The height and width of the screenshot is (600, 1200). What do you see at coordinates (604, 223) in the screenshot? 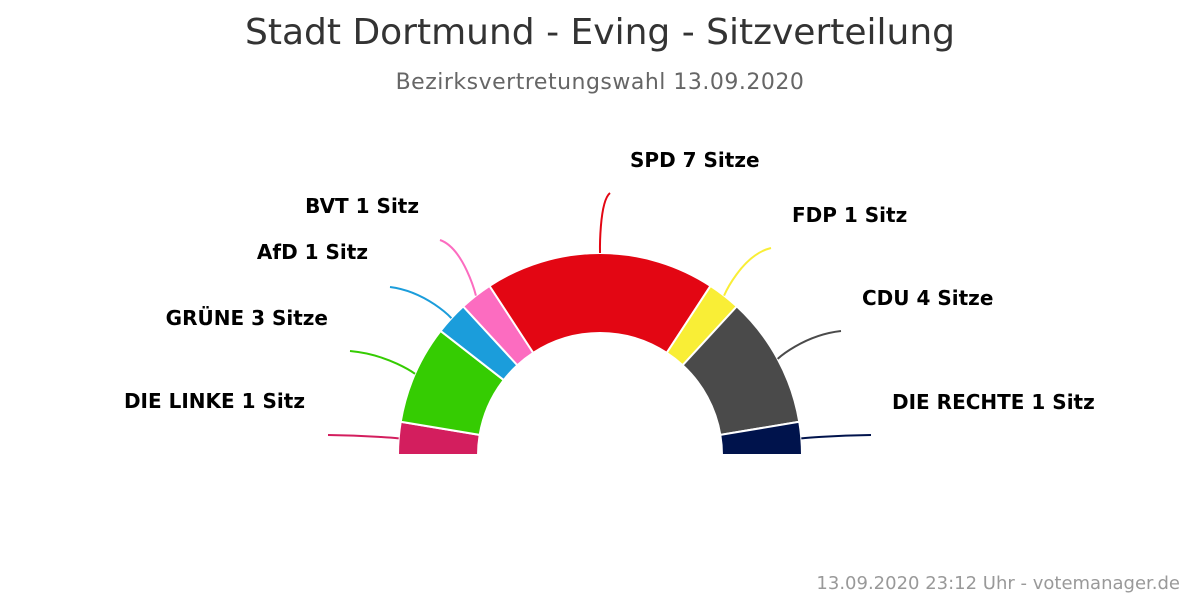
I see `connector-spd` at bounding box center [604, 223].